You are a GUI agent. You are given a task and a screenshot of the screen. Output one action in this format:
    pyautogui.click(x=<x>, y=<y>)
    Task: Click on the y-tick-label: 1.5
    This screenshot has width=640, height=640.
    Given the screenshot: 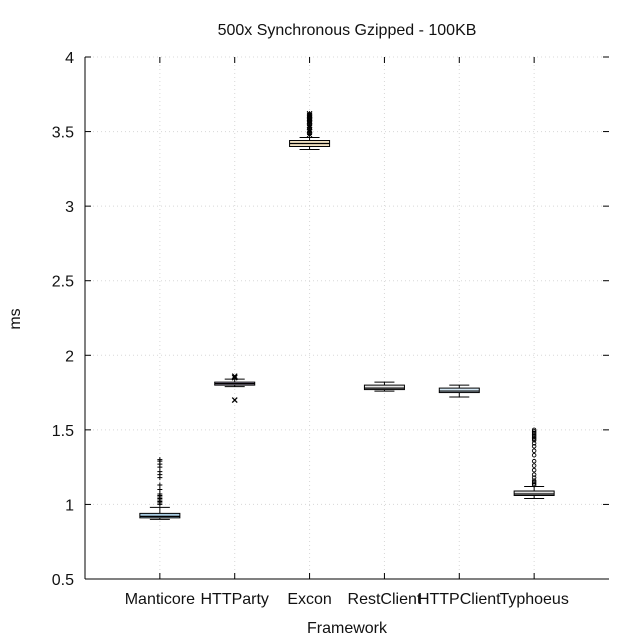 What is the action you would take?
    pyautogui.click(x=63, y=431)
    